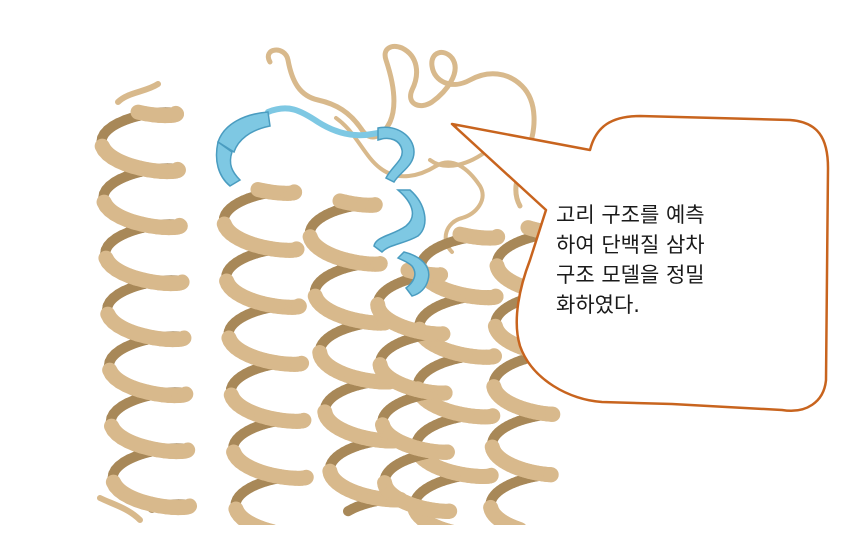  I want to click on loop-backbone-mid, so click(409, 185).